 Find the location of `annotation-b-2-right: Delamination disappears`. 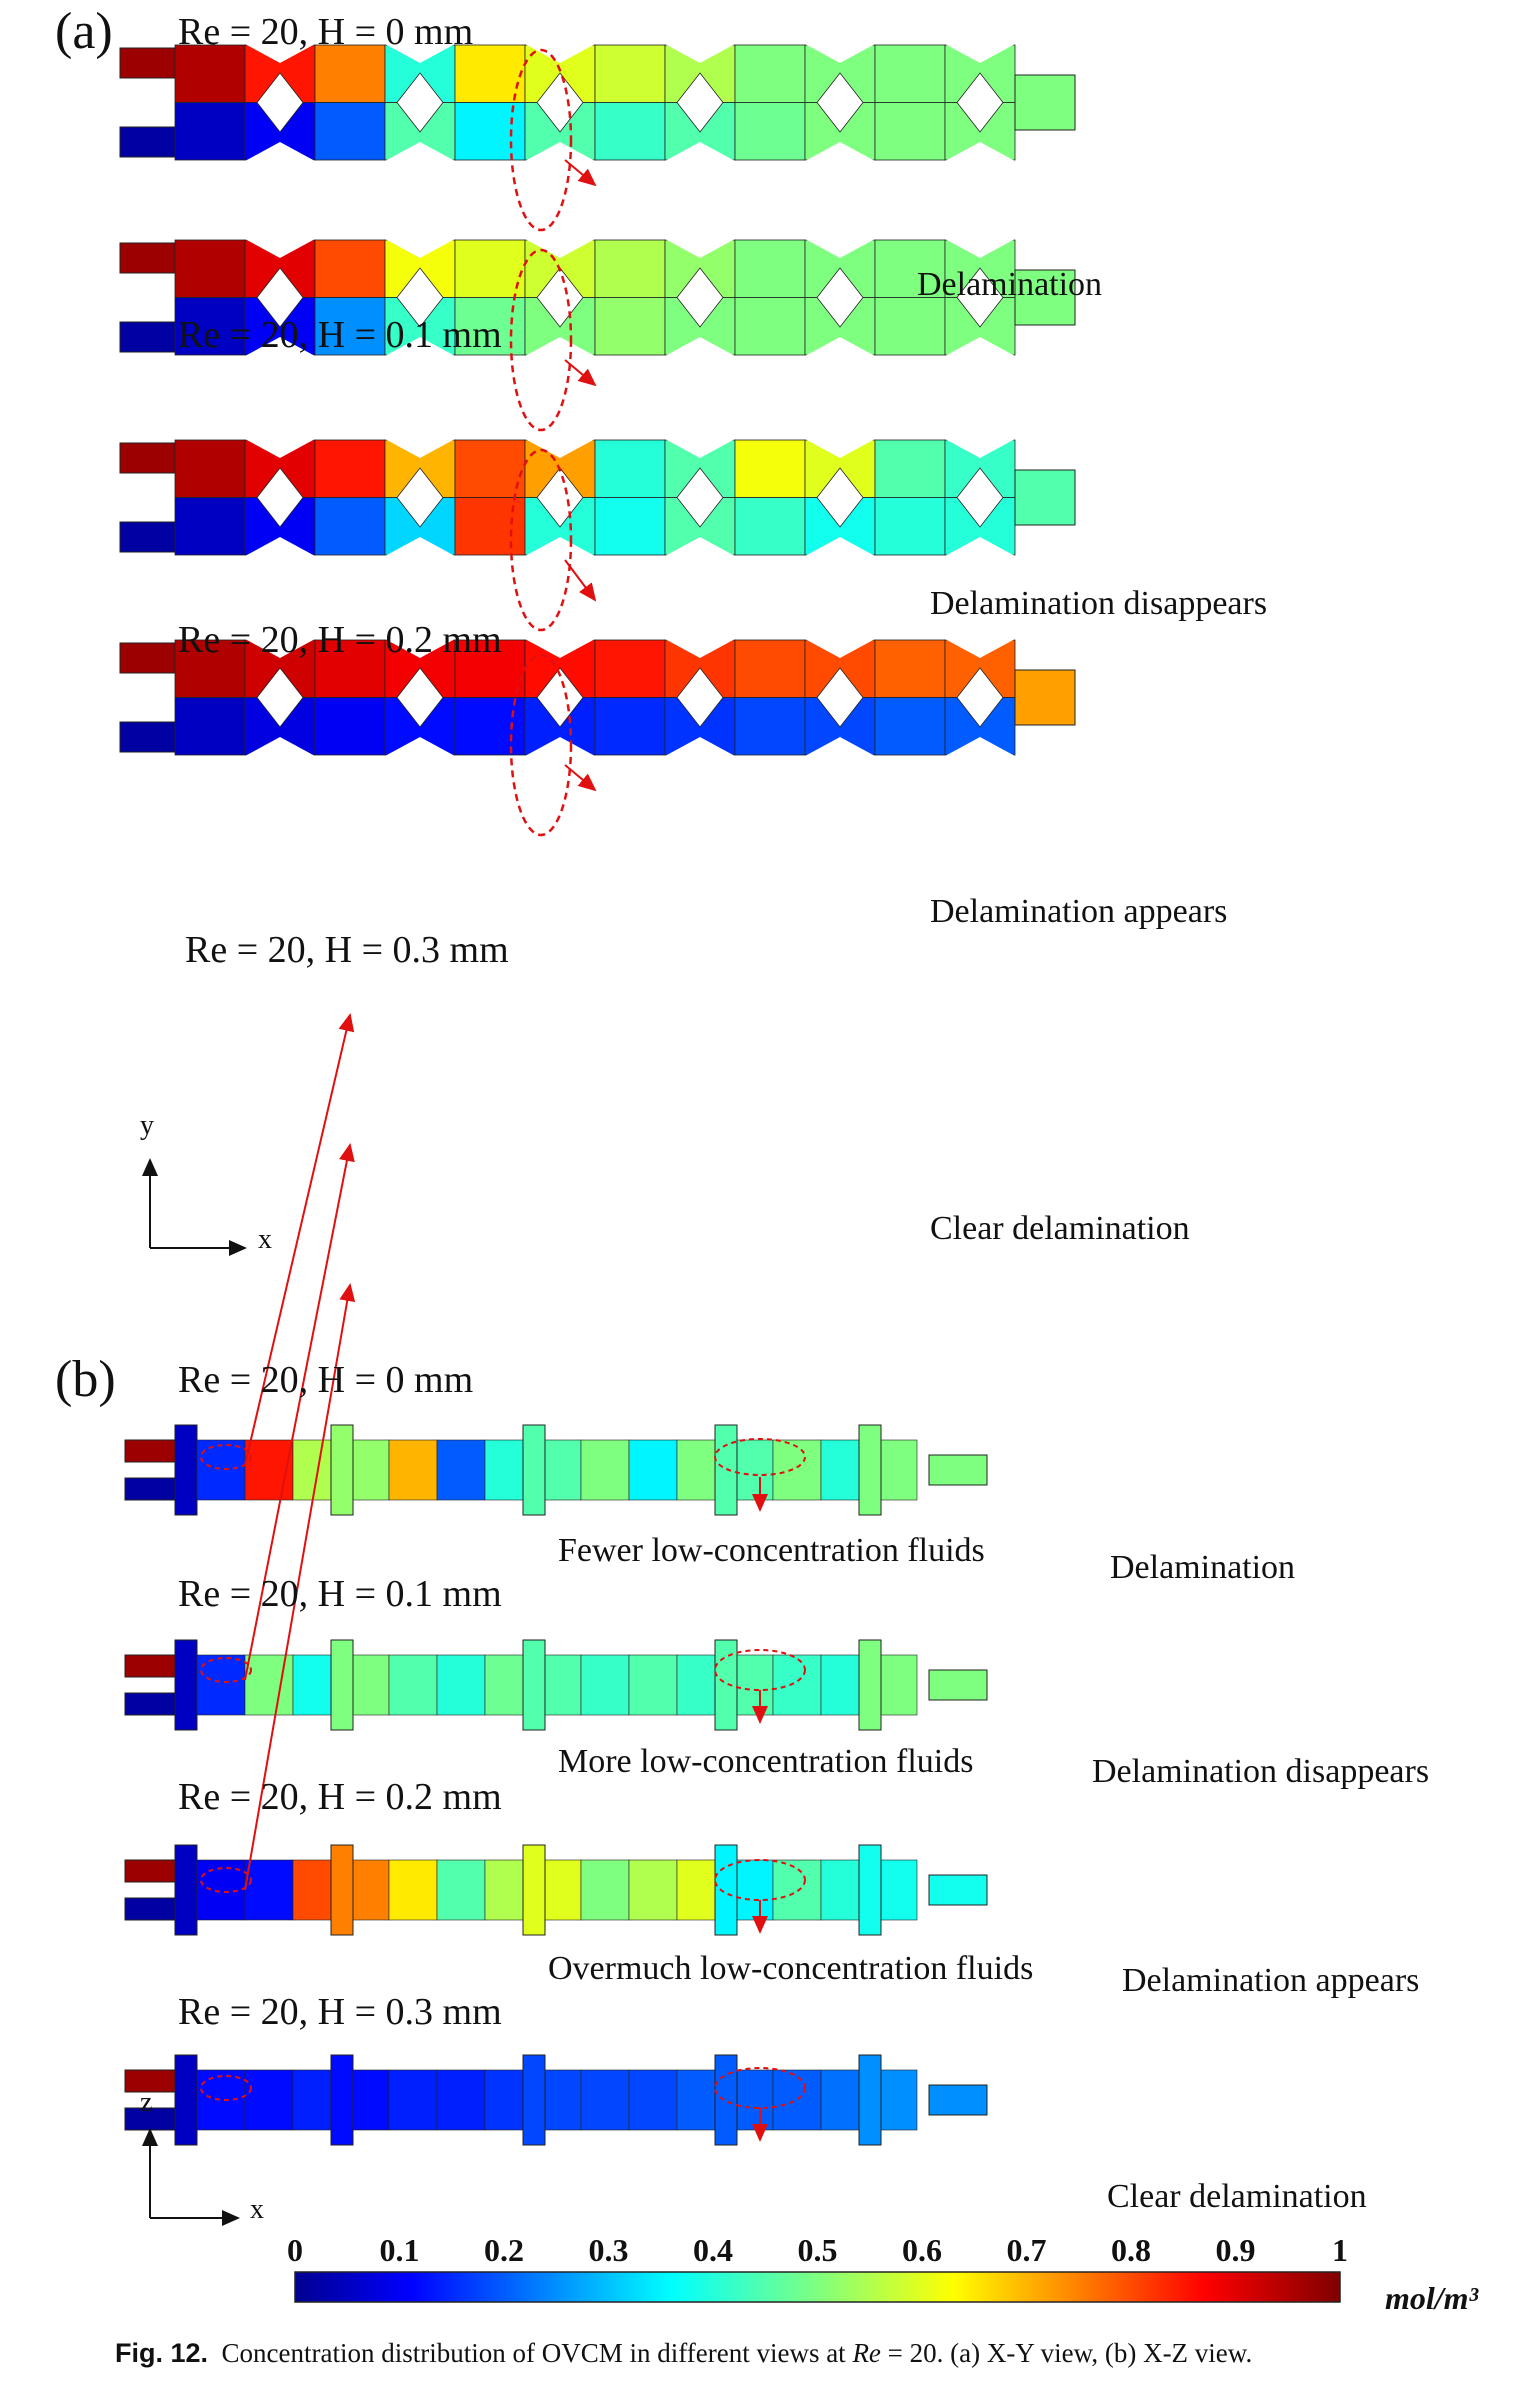

annotation-b-2-right: Delamination disappears is located at coordinates (1261, 1771).